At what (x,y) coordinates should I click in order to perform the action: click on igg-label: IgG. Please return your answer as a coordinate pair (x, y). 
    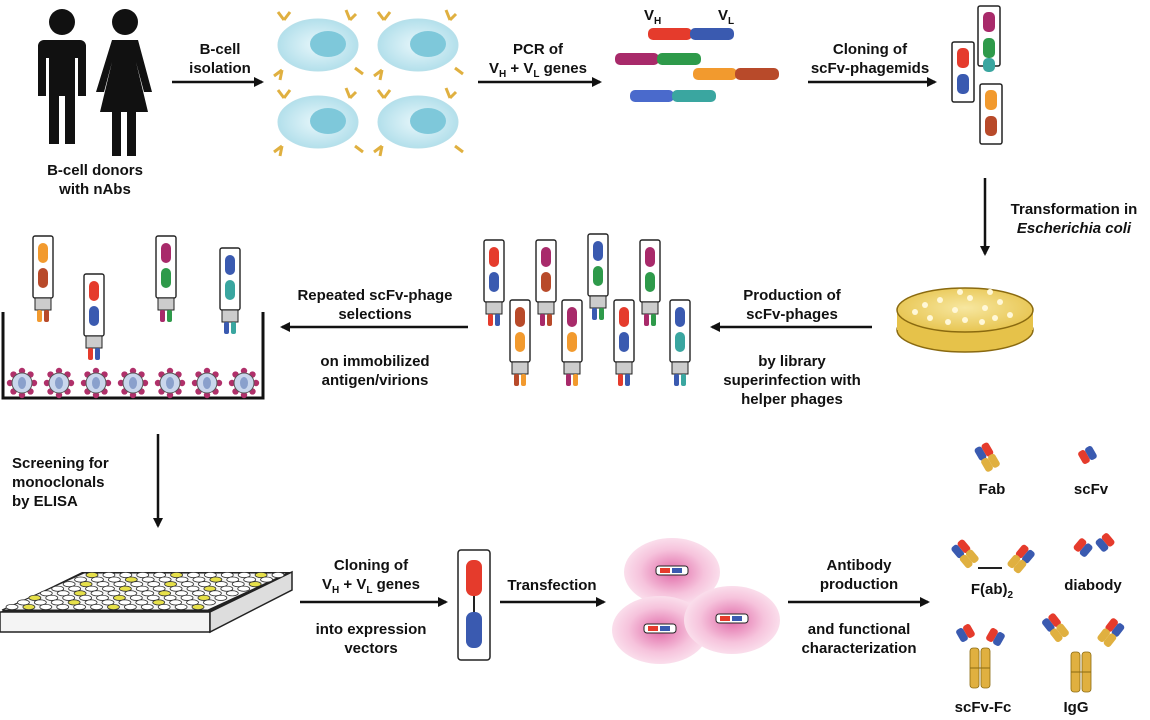
    Looking at the image, I should click on (1076, 707).